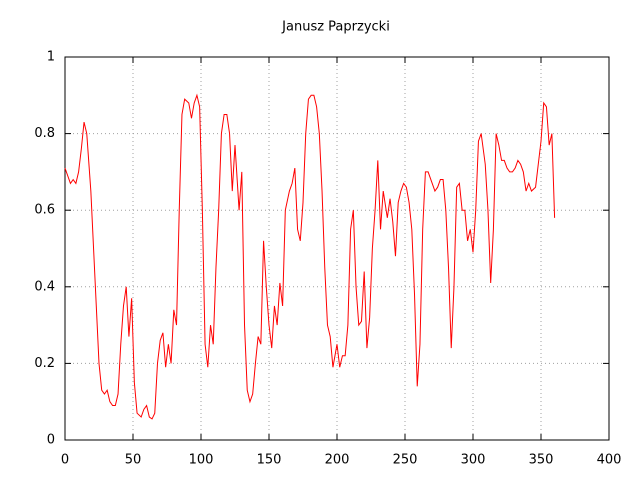  Describe the element at coordinates (44, 133) in the screenshot. I see `y-tick-label: 0.8` at that location.